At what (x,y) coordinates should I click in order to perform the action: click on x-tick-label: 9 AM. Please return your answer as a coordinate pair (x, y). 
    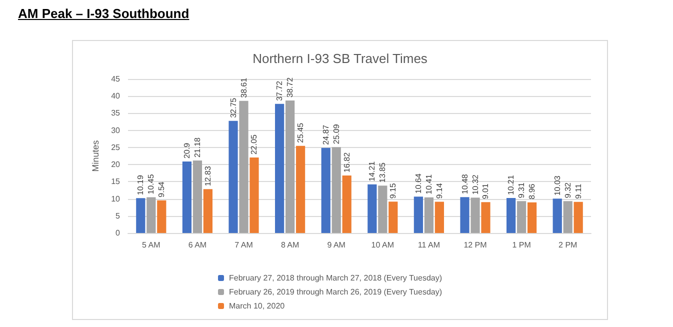
    Looking at the image, I should click on (336, 245).